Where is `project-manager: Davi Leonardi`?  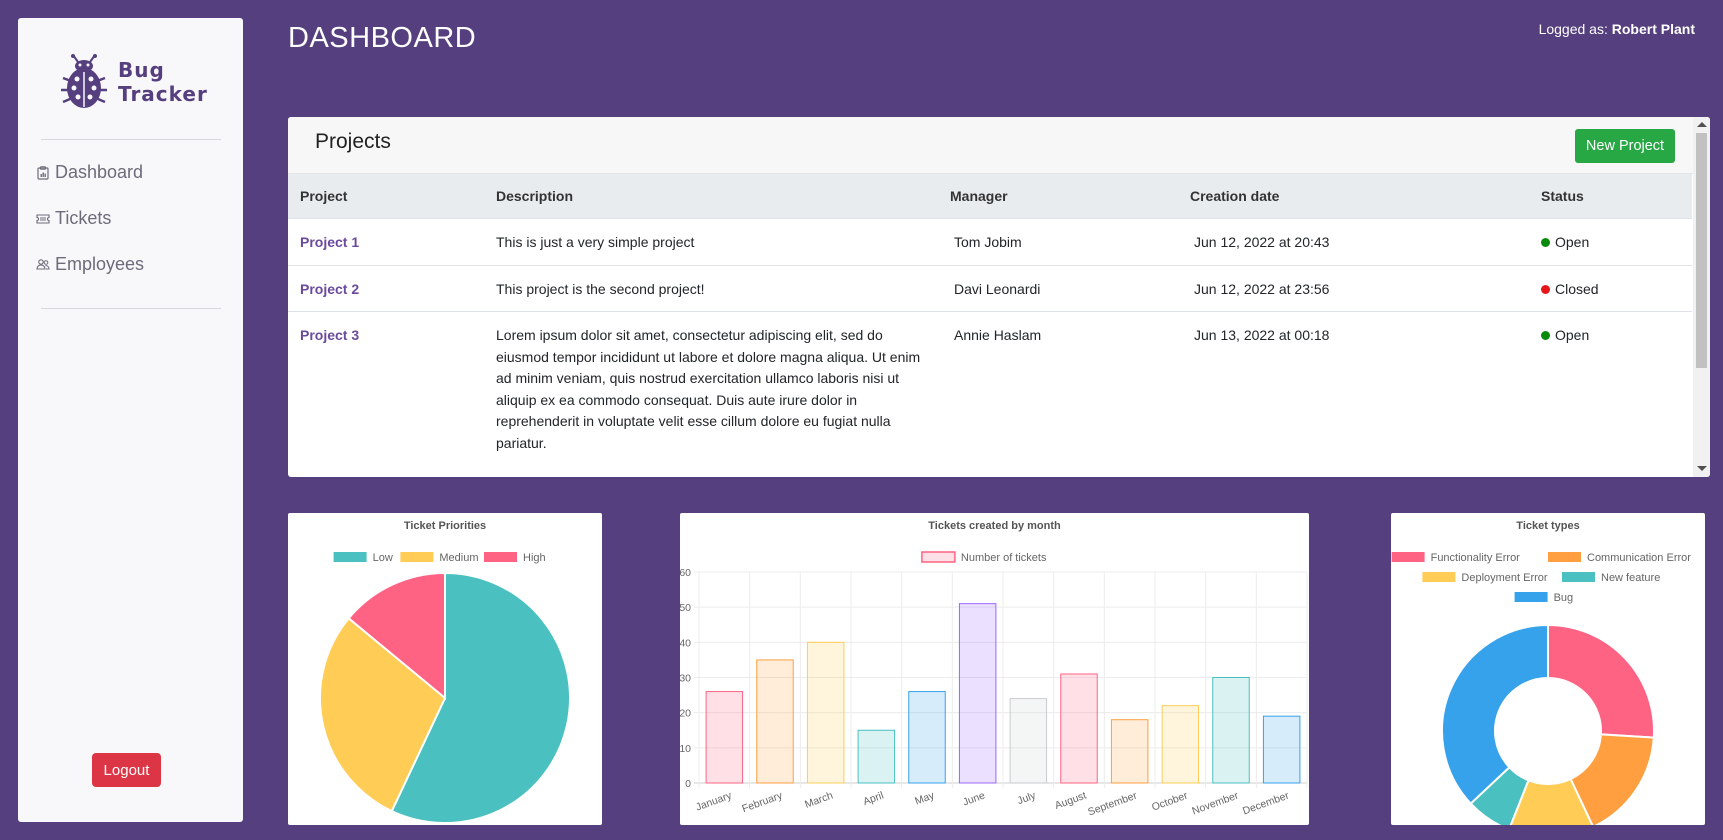 project-manager: Davi Leonardi is located at coordinates (1058, 288).